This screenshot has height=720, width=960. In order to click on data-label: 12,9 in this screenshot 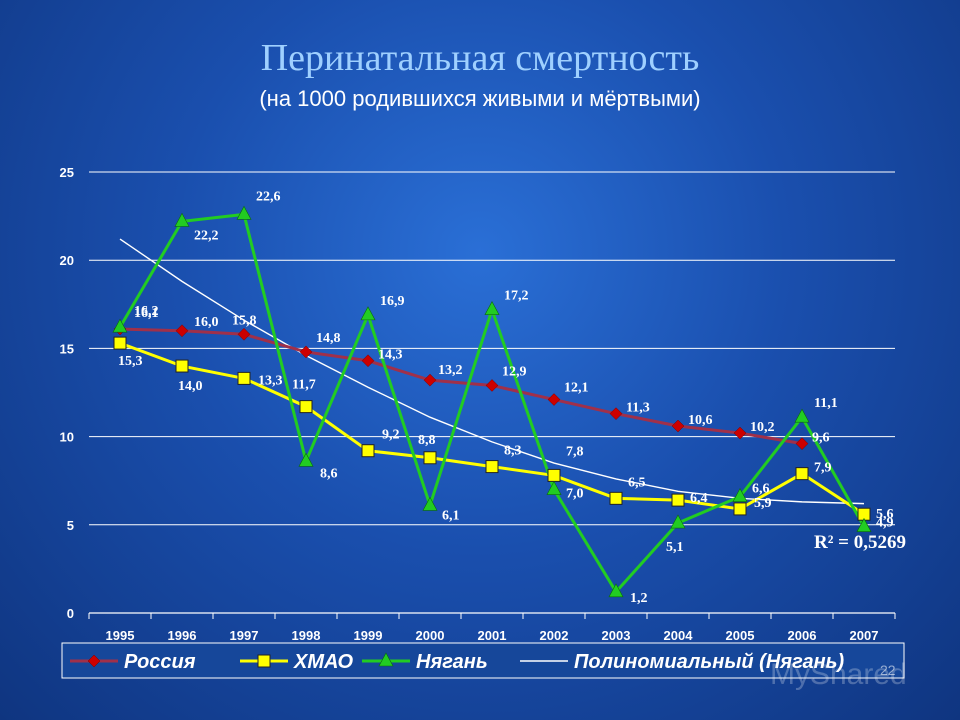, I will do `click(514, 371)`.